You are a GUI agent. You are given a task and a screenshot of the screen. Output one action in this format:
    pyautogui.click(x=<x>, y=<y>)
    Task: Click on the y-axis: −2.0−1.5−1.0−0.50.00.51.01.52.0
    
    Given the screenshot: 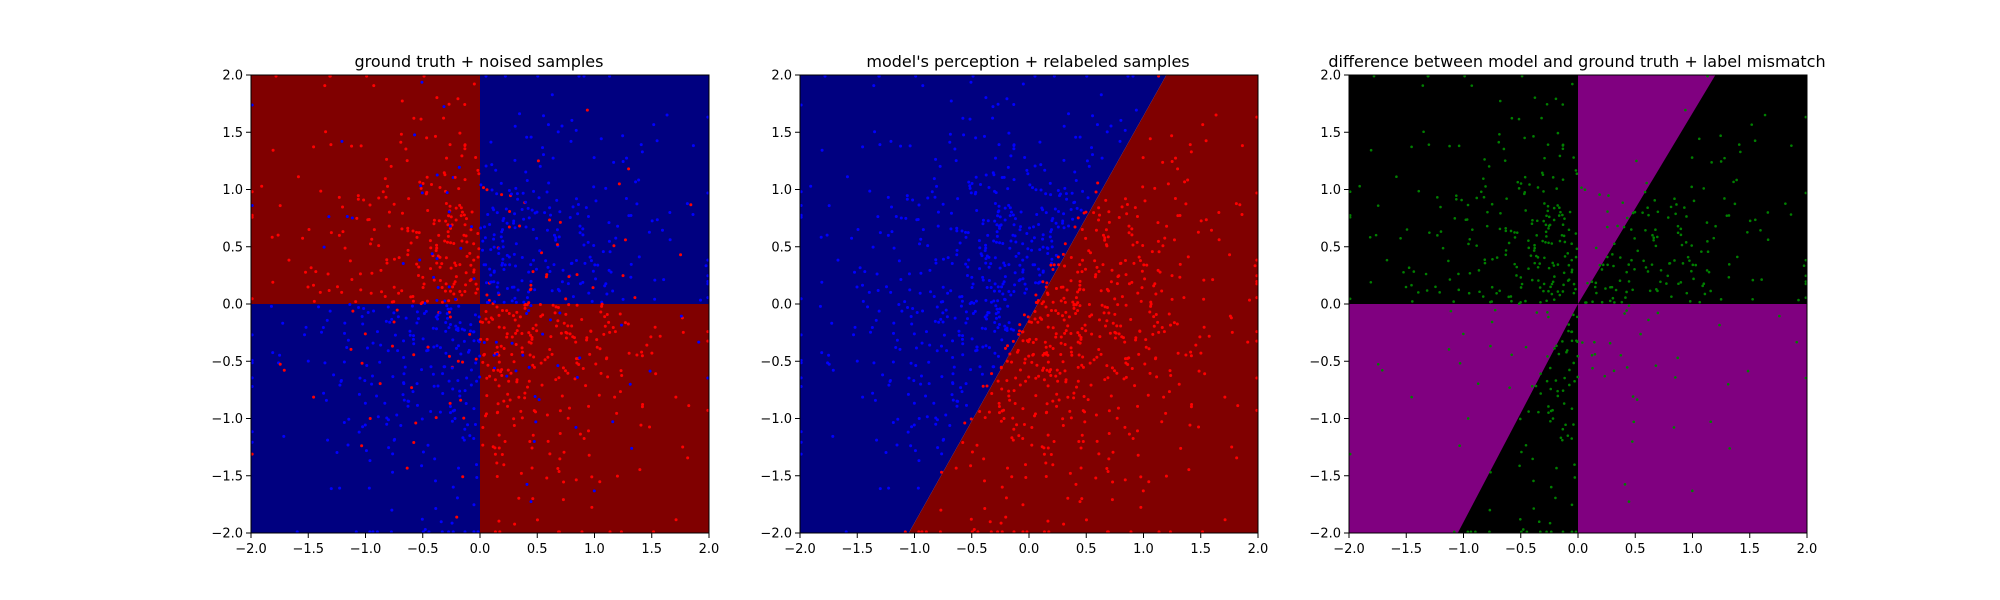 What is the action you would take?
    pyautogui.click(x=780, y=305)
    